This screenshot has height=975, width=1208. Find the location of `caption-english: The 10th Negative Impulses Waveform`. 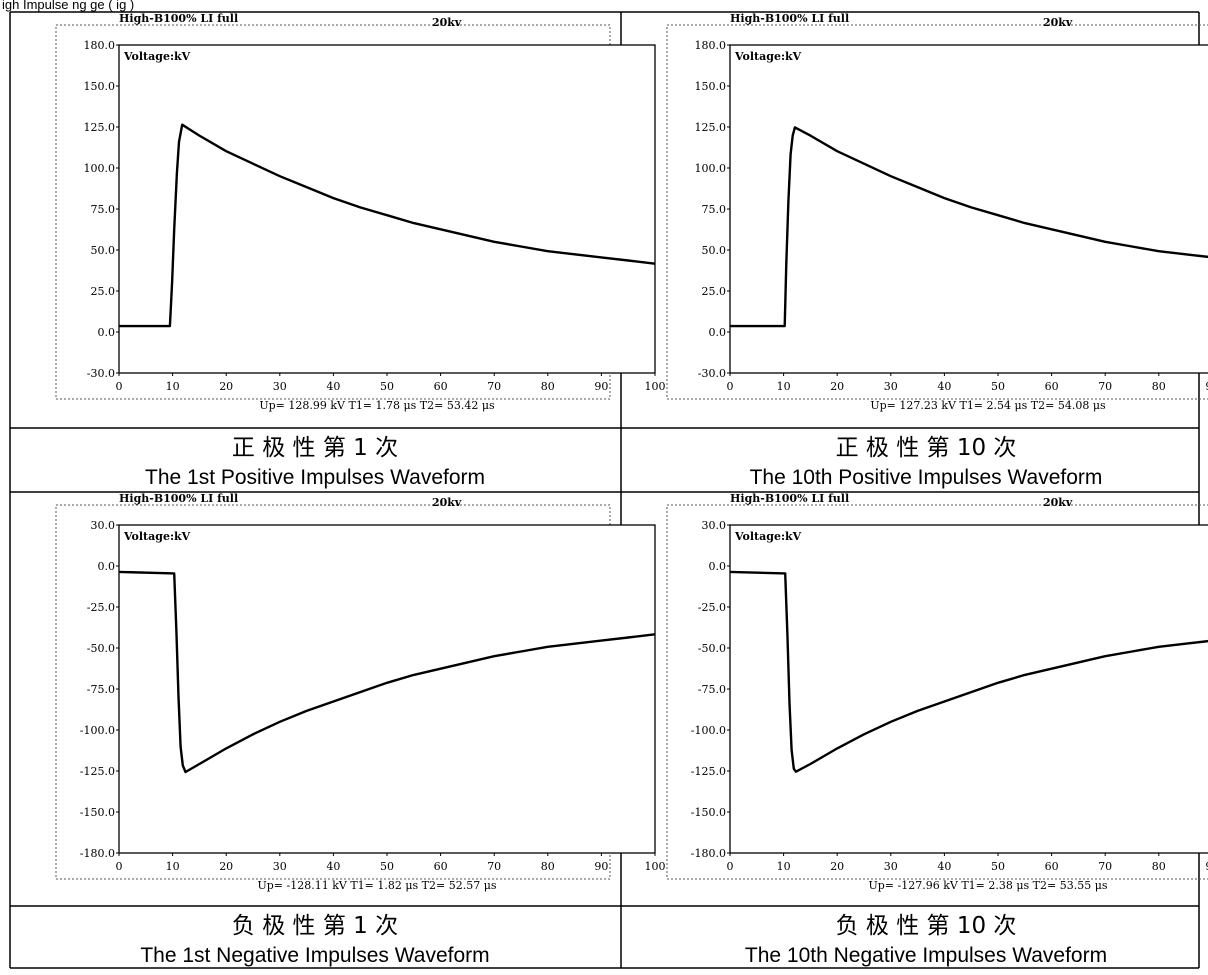

caption-english: The 10th Negative Impulses Waveform is located at coordinates (926, 955).